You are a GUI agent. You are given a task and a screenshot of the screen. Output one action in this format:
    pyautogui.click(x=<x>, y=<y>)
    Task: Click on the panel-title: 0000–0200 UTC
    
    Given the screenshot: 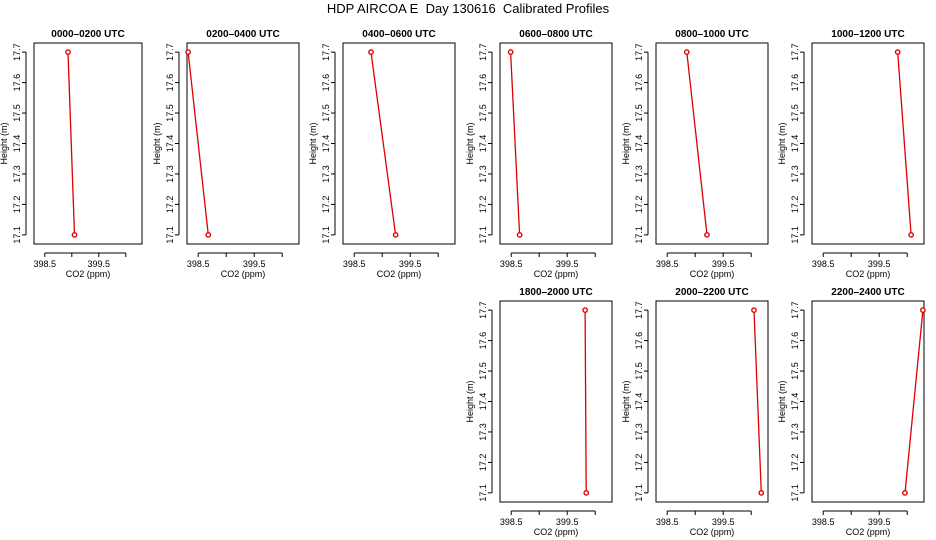 What is the action you would take?
    pyautogui.click(x=87, y=34)
    